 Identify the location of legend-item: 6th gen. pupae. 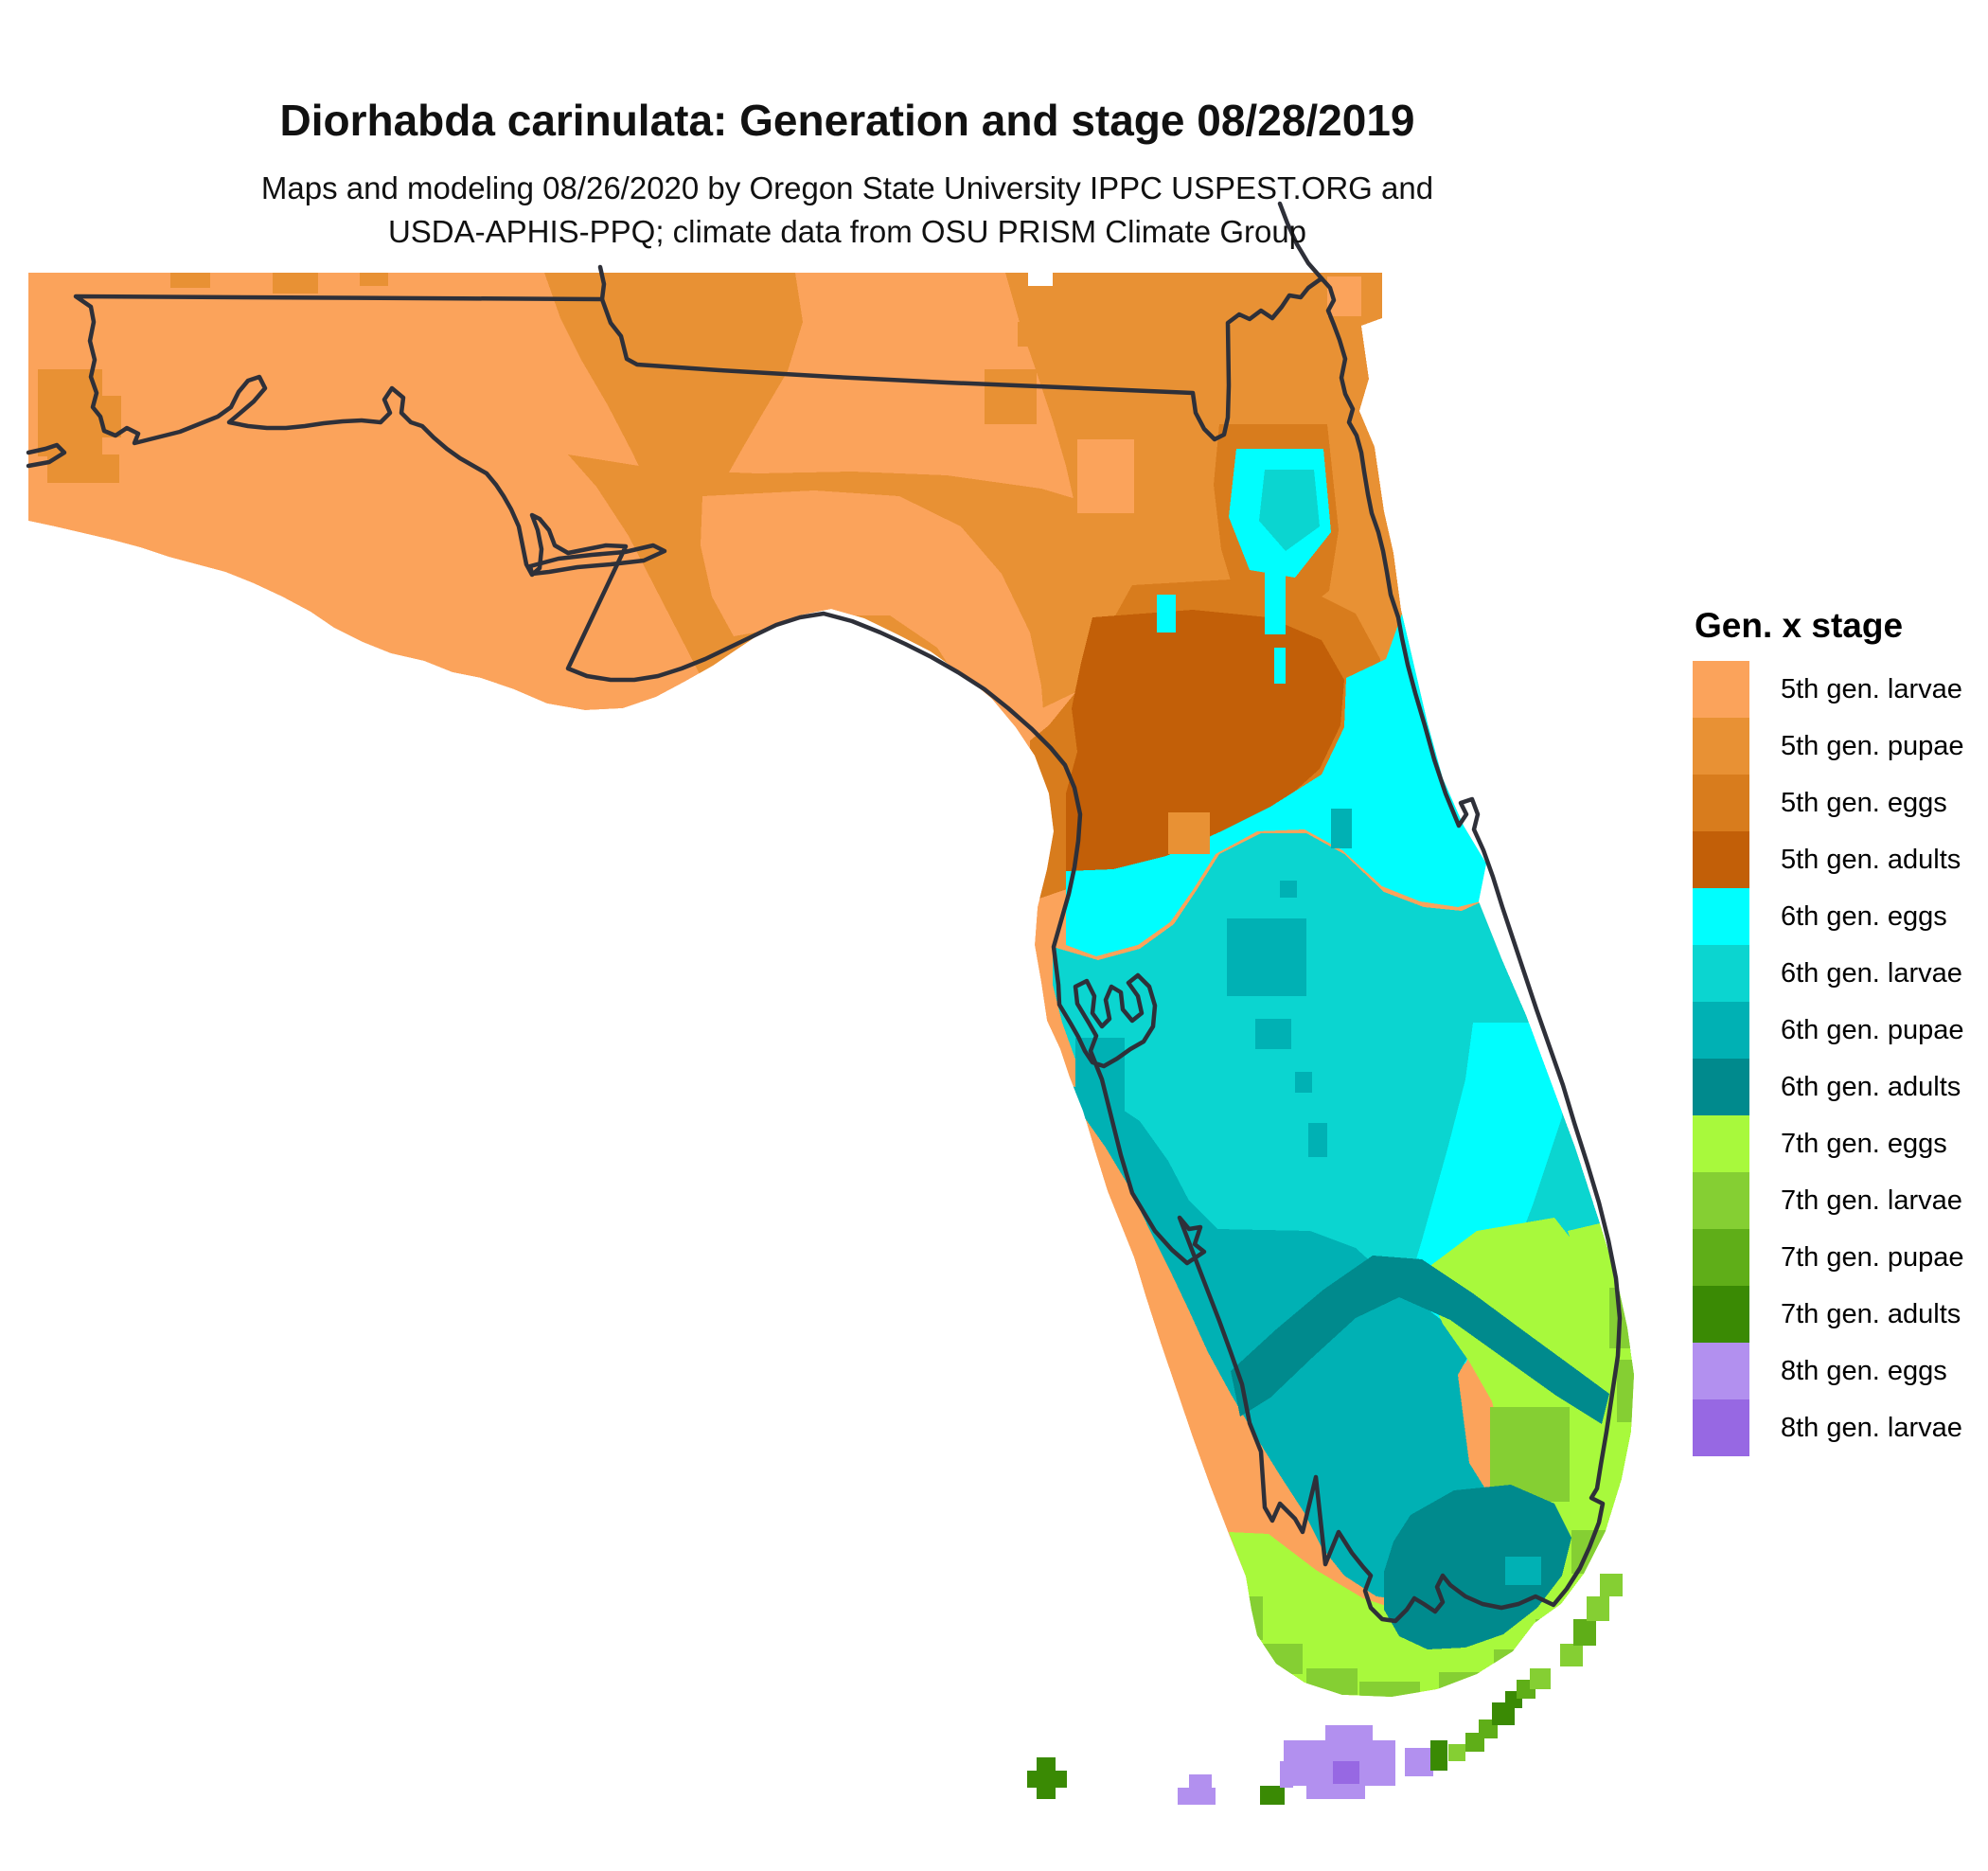
(1835, 1030).